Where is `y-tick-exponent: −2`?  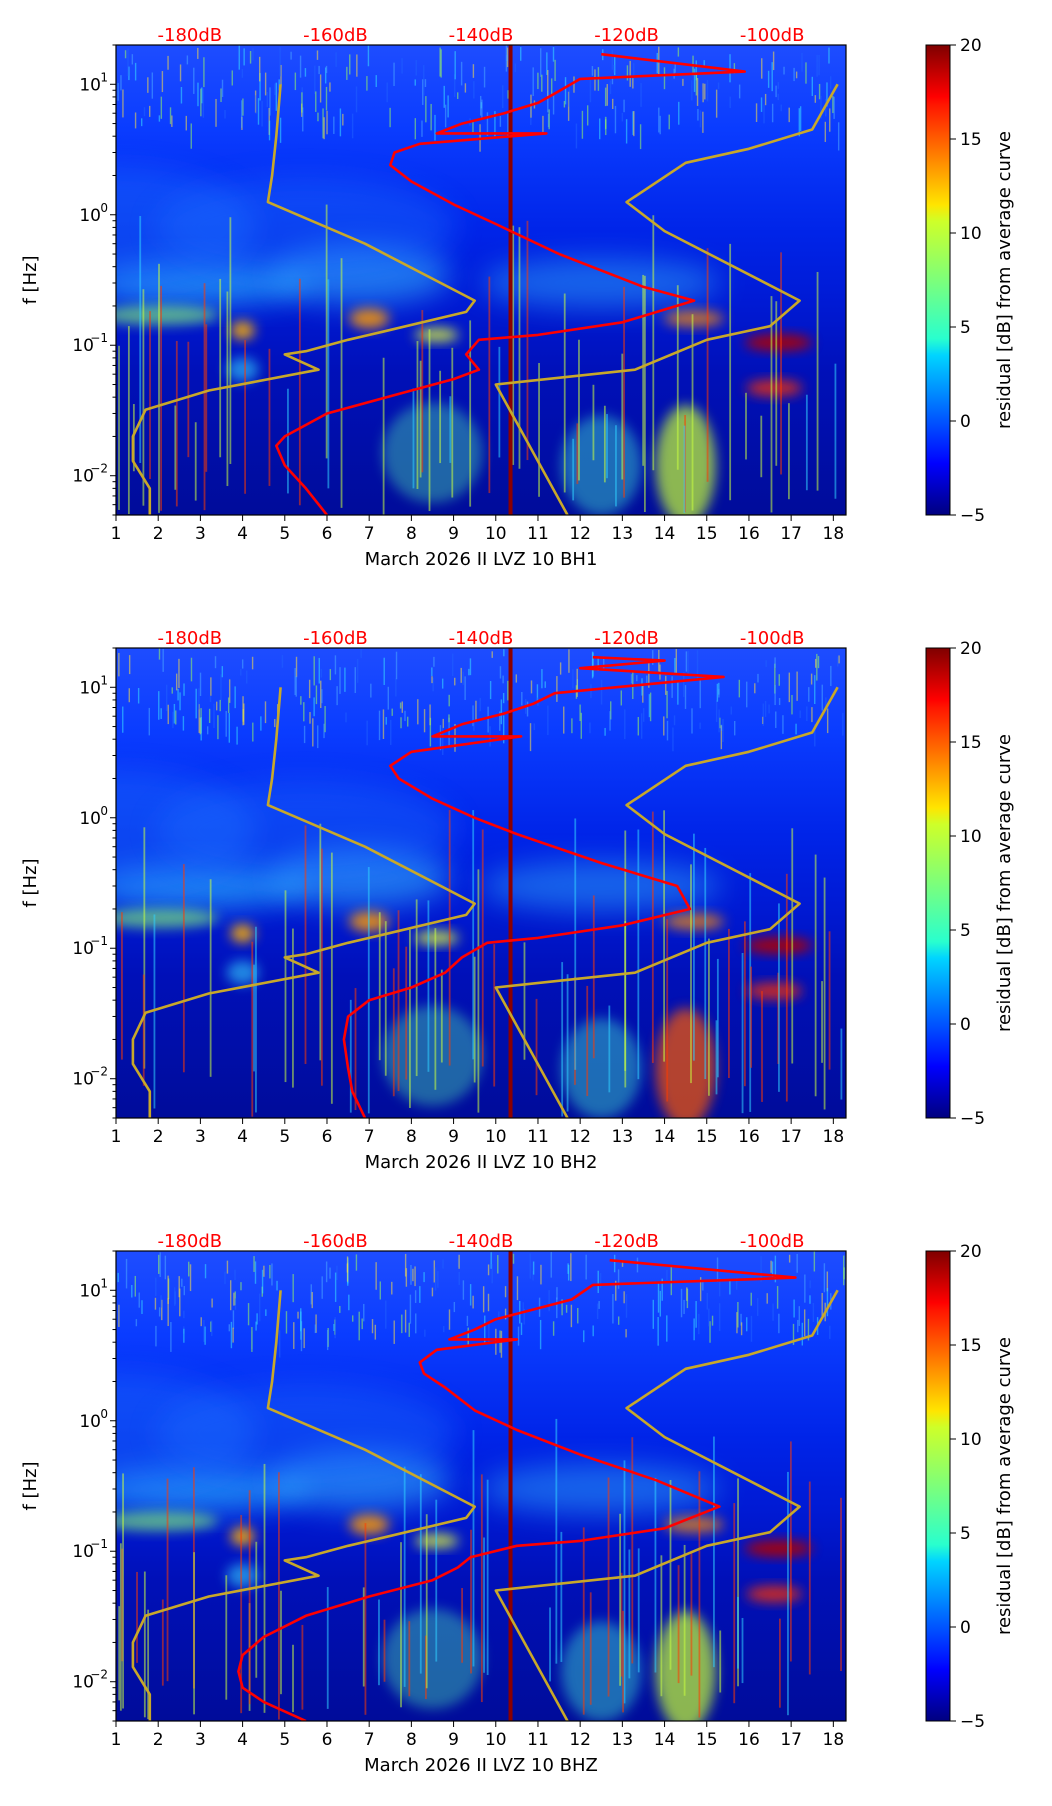 y-tick-exponent: −2 is located at coordinates (99, 1675).